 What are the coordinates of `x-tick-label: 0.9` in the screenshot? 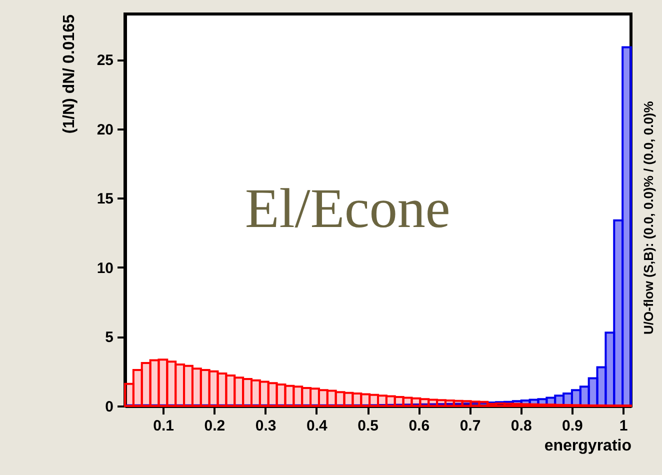 It's located at (572, 426).